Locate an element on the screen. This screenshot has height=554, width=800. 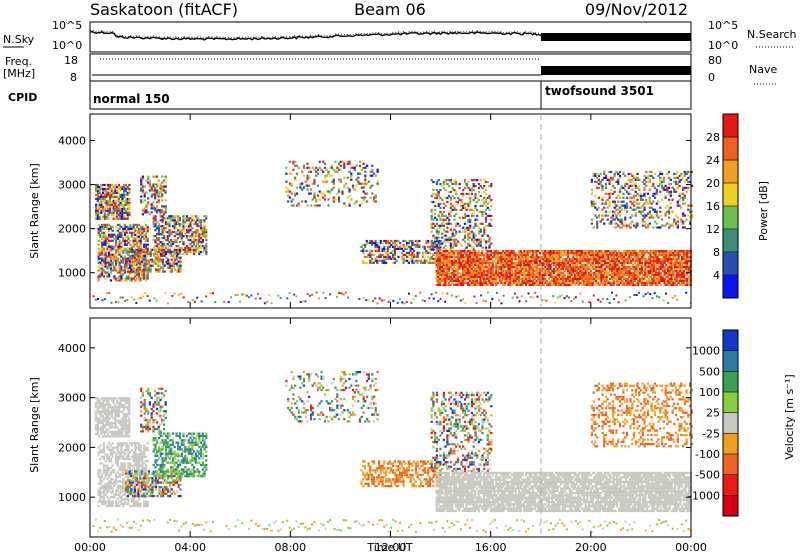
power-colorbar: Power [dB] 4 8 12 16 20 24 28 is located at coordinates (738, 206).